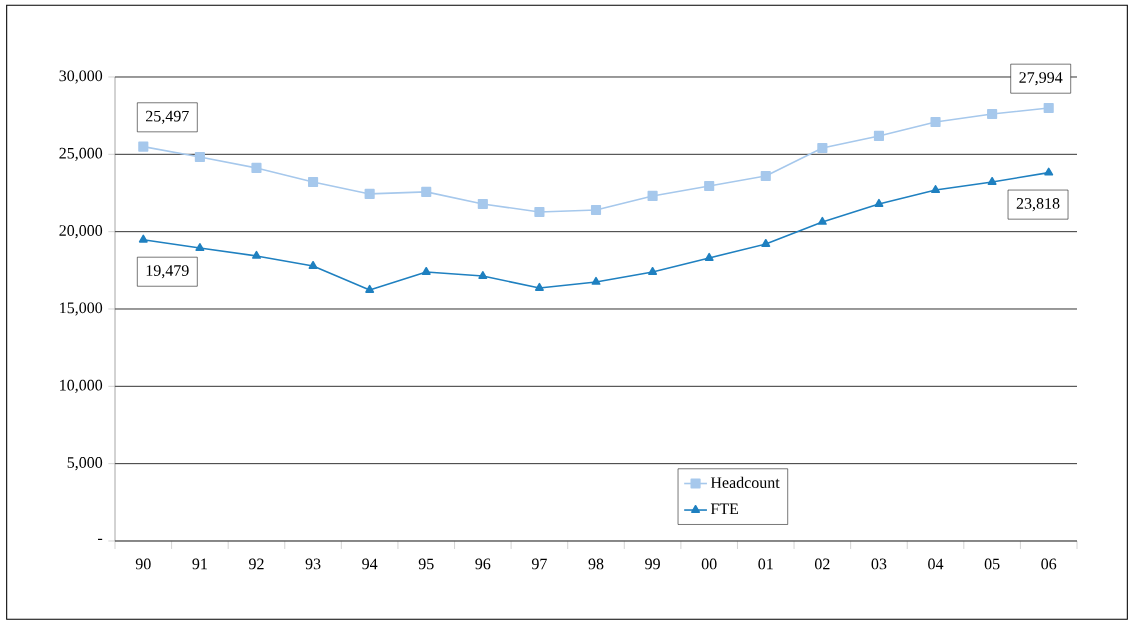 The width and height of the screenshot is (1128, 620). Describe the element at coordinates (652, 564) in the screenshot. I see `x-tick-label: 99` at that location.